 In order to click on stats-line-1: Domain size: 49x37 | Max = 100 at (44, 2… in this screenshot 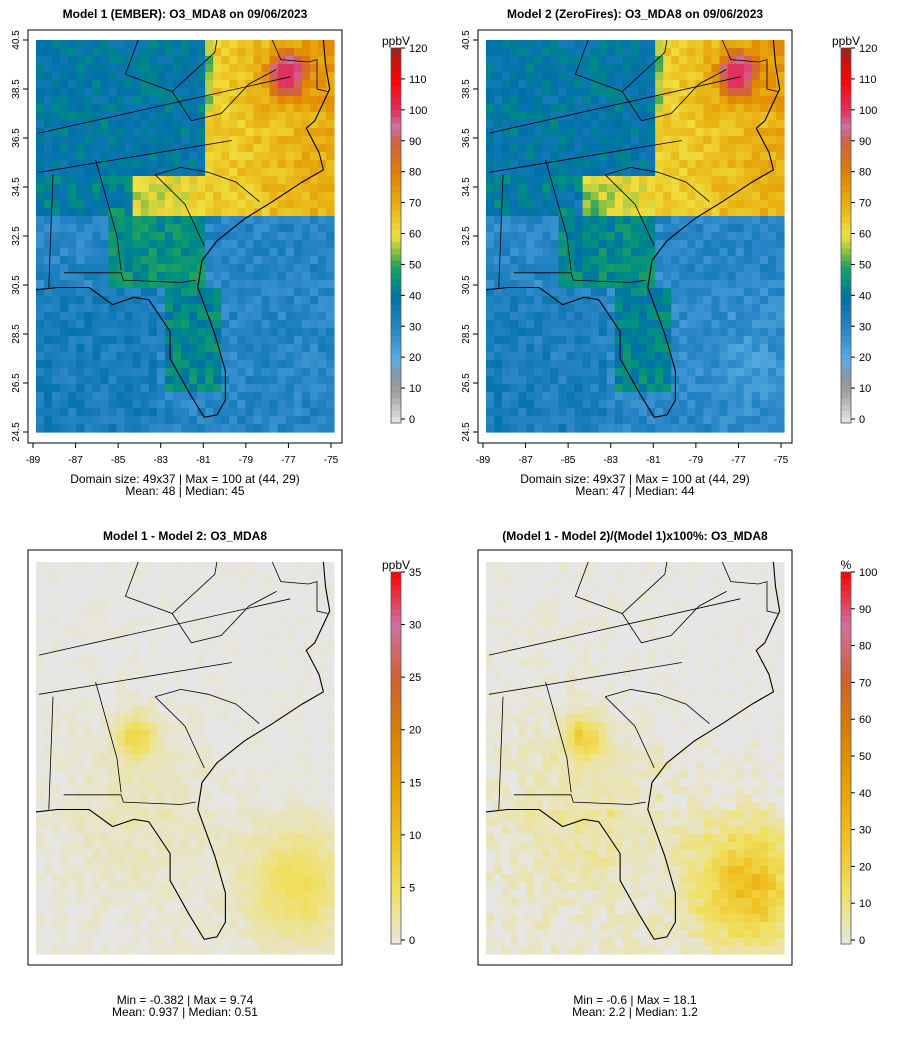, I will do `click(185, 479)`.